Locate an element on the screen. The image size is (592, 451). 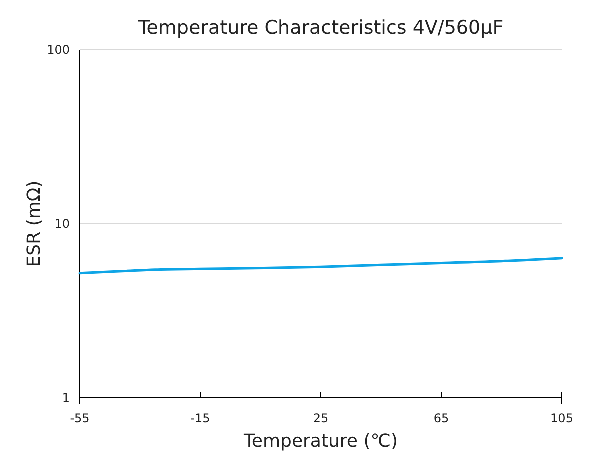
y-tick-label: 1 is located at coordinates (66, 397).